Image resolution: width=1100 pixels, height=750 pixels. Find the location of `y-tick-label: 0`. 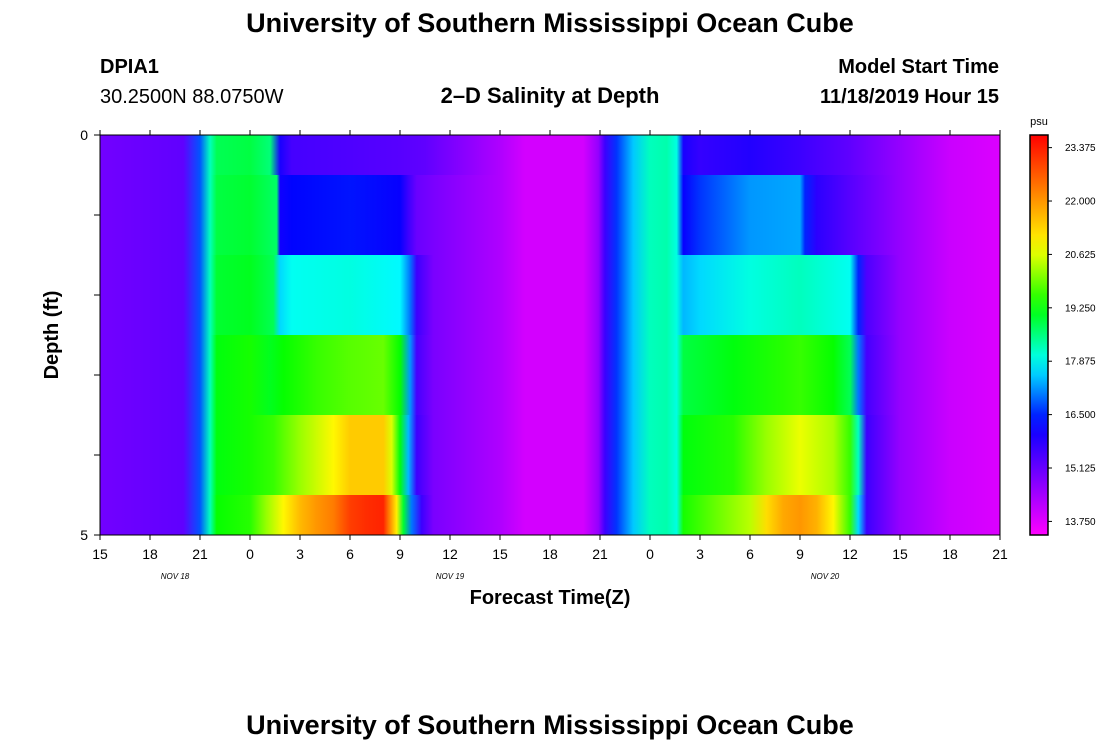

y-tick-label: 0 is located at coordinates (84, 135).